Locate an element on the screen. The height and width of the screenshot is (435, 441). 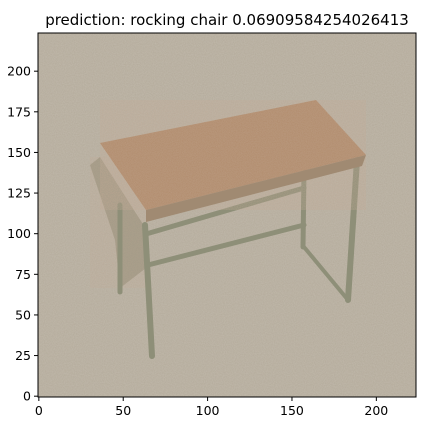
y-tick-label: 125 is located at coordinates (19, 193).